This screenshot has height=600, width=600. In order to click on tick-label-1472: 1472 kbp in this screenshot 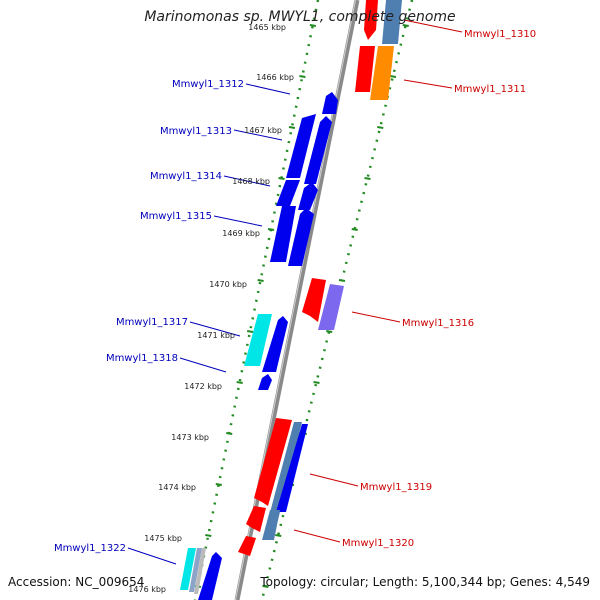, I will do `click(203, 386)`.